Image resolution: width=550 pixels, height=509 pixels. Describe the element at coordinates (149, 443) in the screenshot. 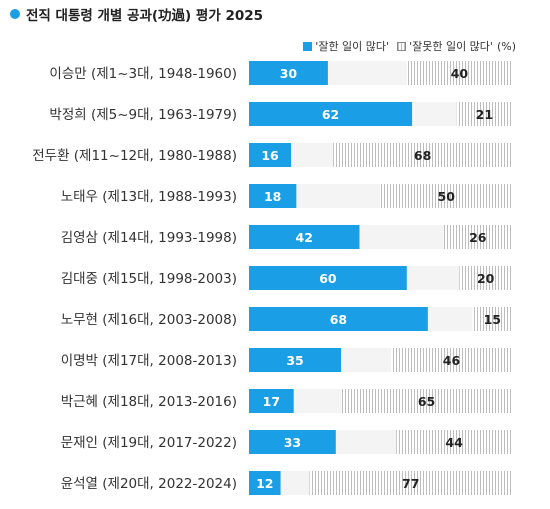

I see `category-label: 문재인 (제19대, 2017-2022)` at that location.